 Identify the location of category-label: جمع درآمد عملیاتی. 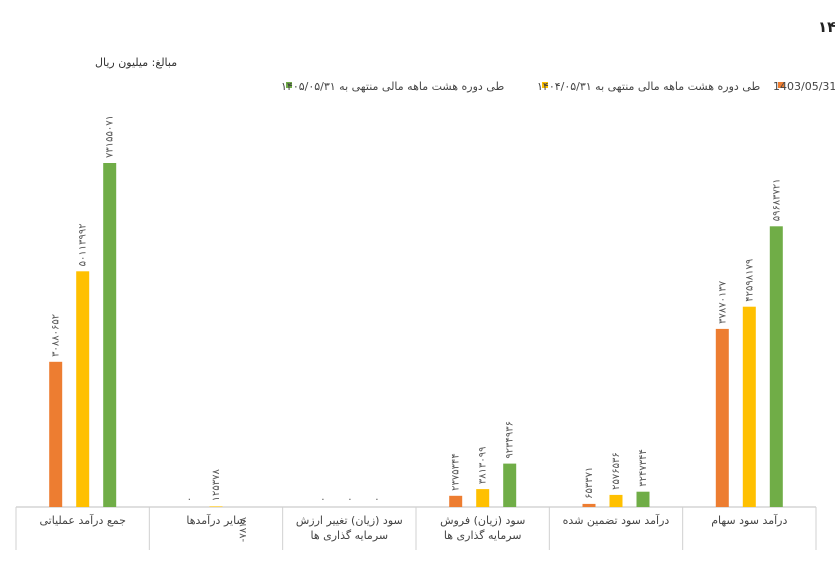
(82, 520).